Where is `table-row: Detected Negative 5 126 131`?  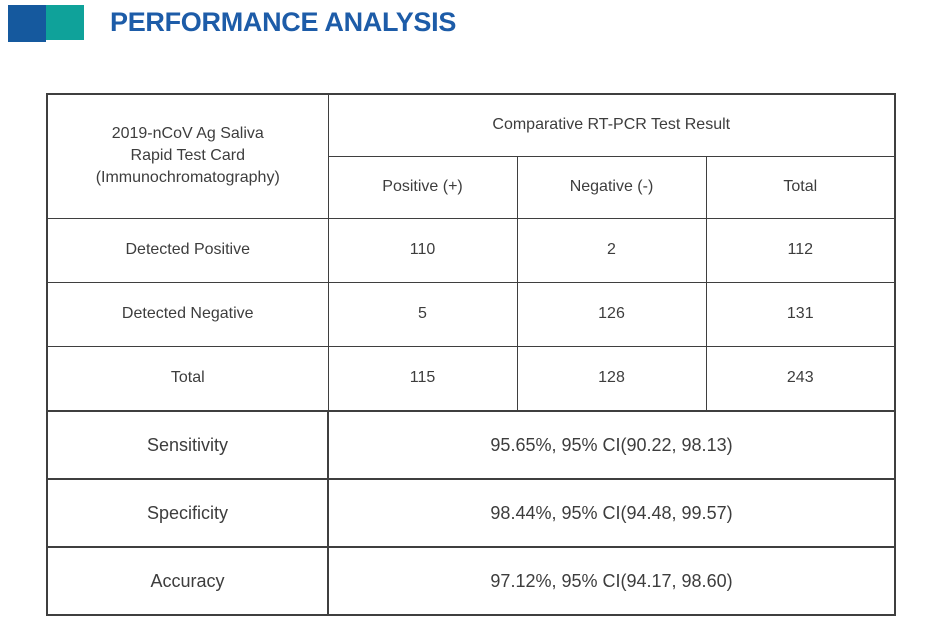 table-row: Detected Negative 5 126 131 is located at coordinates (471, 314).